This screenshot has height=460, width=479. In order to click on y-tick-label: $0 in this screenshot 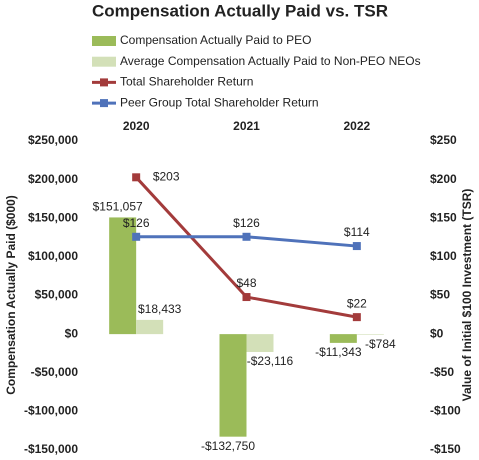, I will do `click(72, 333)`.